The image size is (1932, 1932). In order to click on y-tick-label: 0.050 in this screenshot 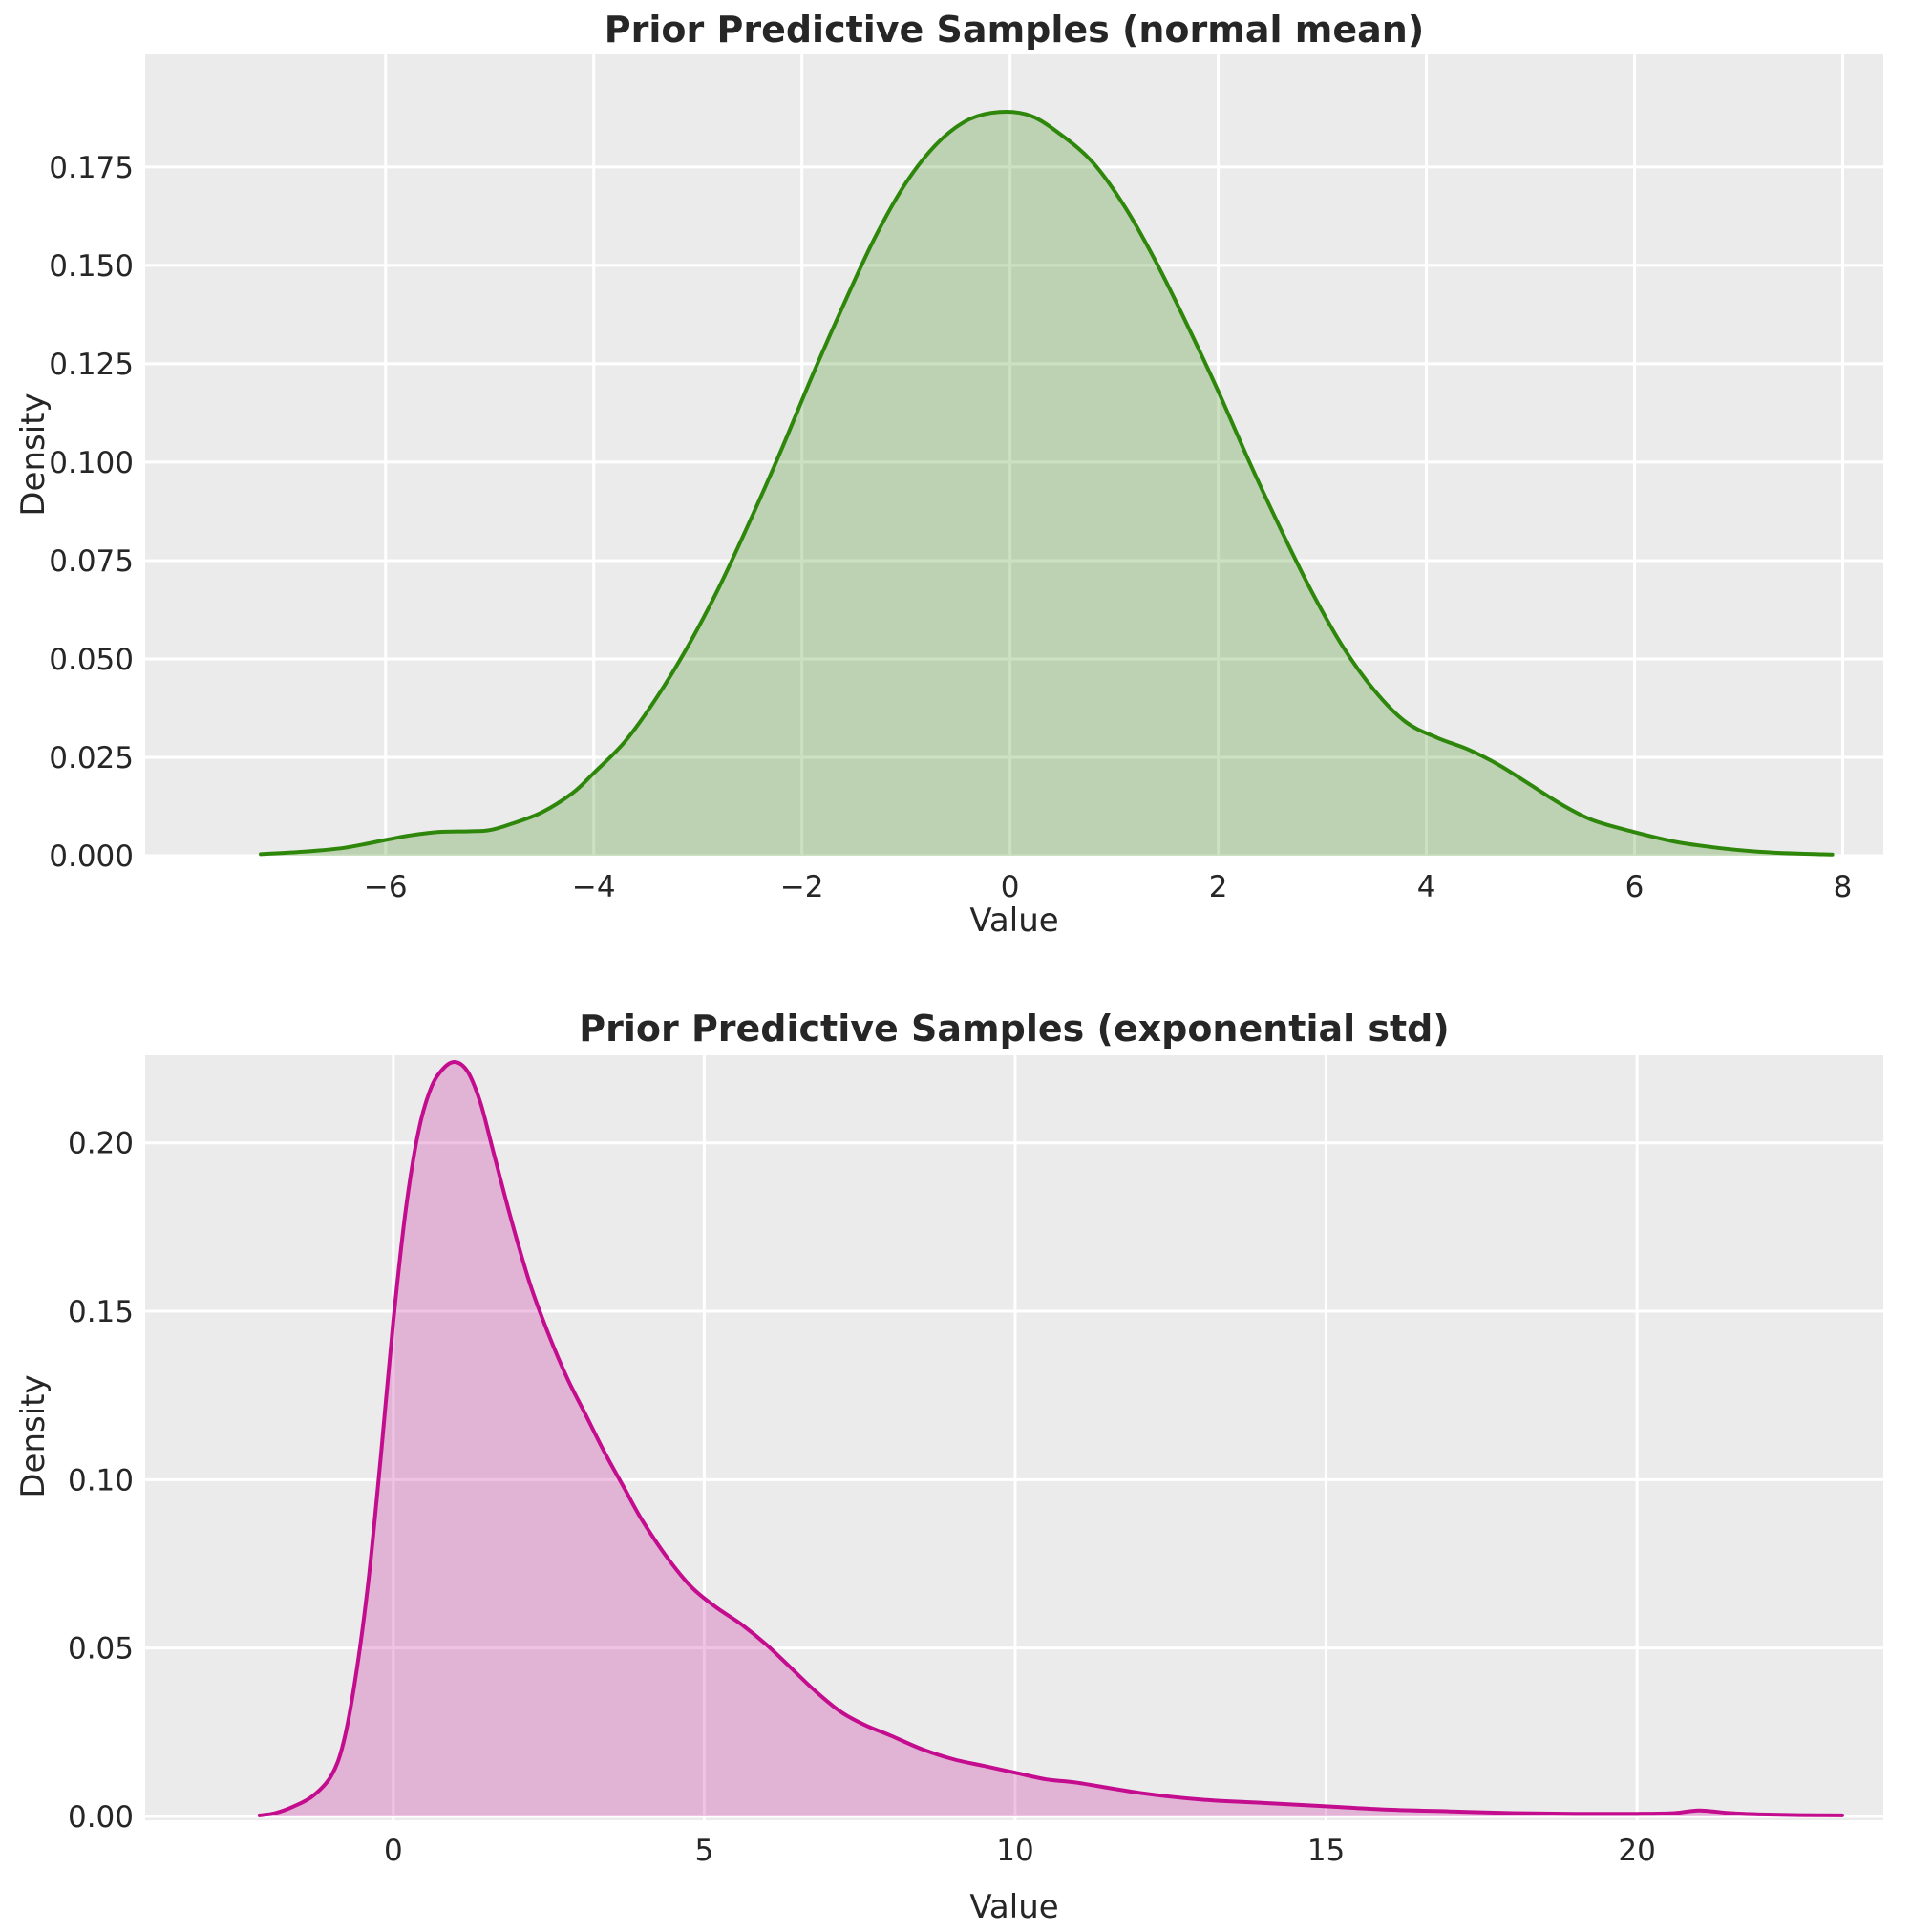, I will do `click(91, 660)`.